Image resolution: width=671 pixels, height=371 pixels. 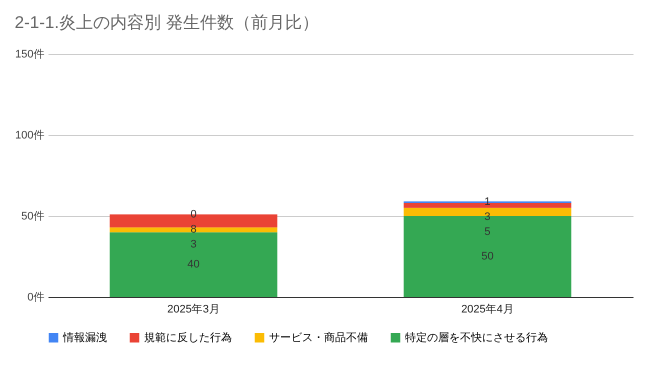 What do you see at coordinates (487, 232) in the screenshot?
I see `data-label: 5` at bounding box center [487, 232].